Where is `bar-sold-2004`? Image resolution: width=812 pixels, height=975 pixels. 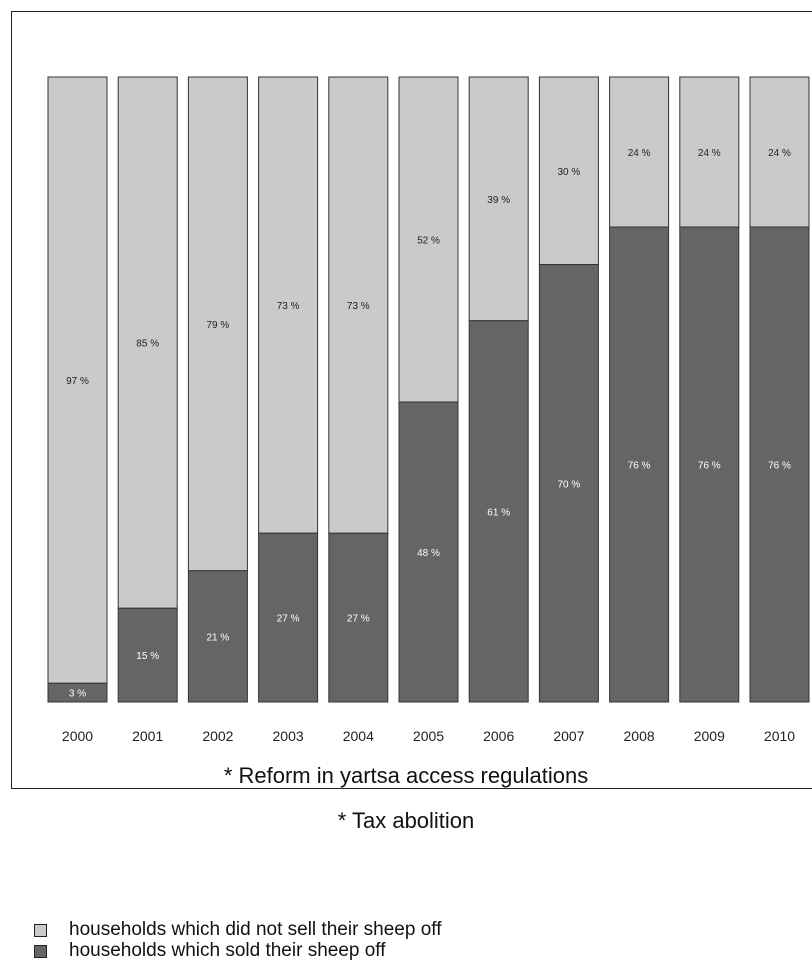
bar-sold-2004 is located at coordinates (358, 617).